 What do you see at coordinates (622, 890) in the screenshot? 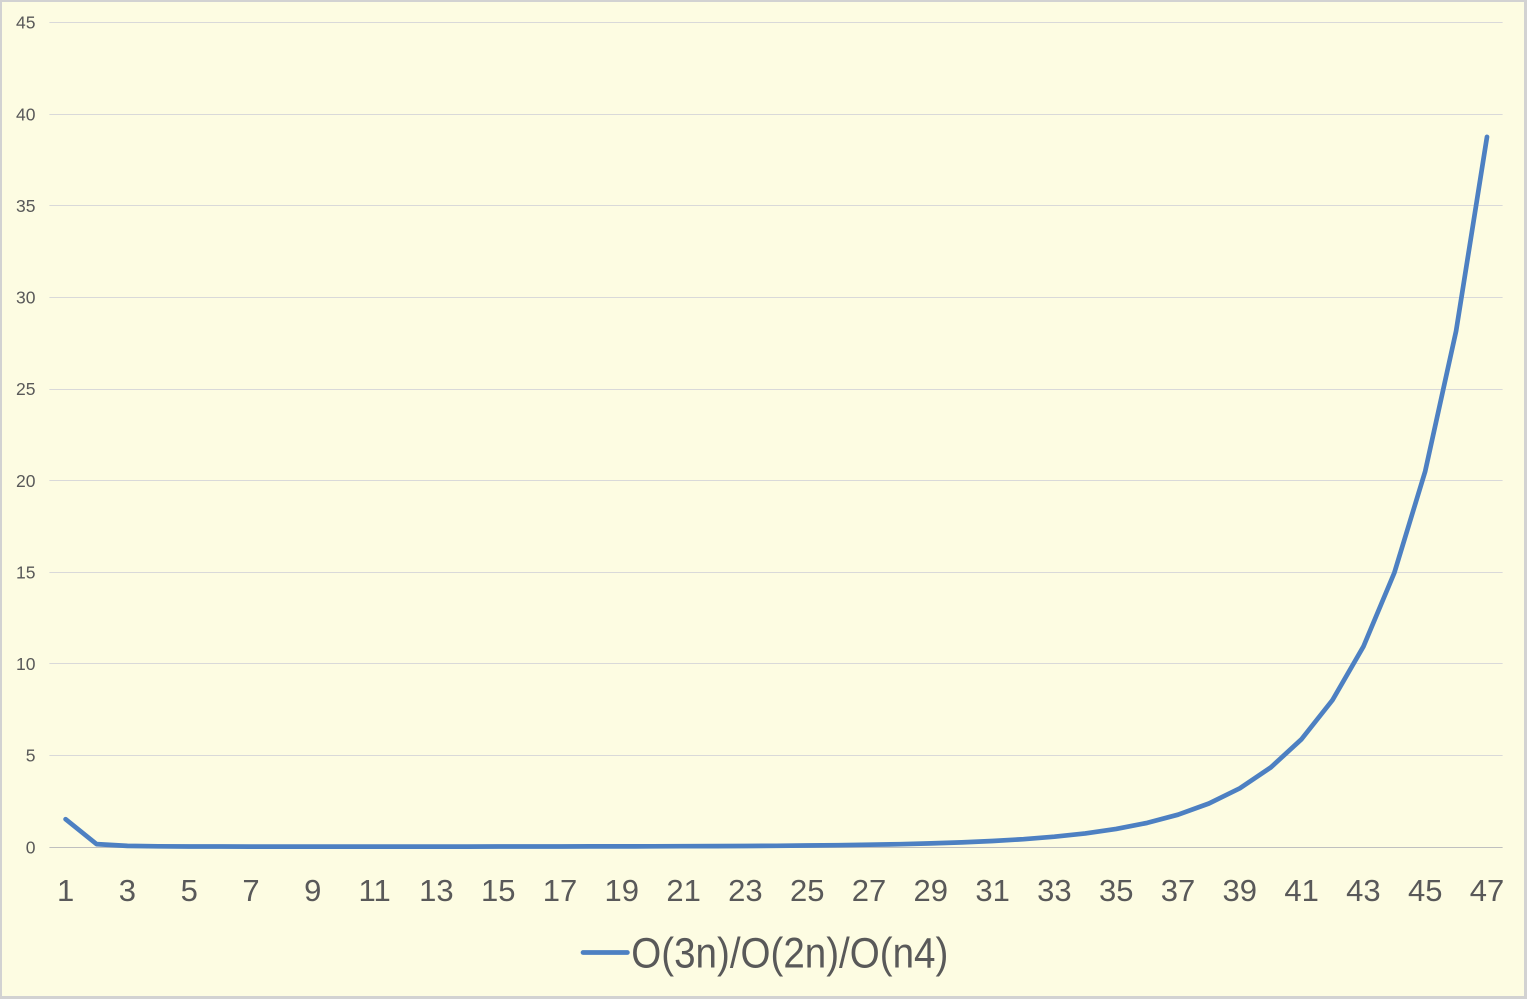
I see `svg-text: 19` at bounding box center [622, 890].